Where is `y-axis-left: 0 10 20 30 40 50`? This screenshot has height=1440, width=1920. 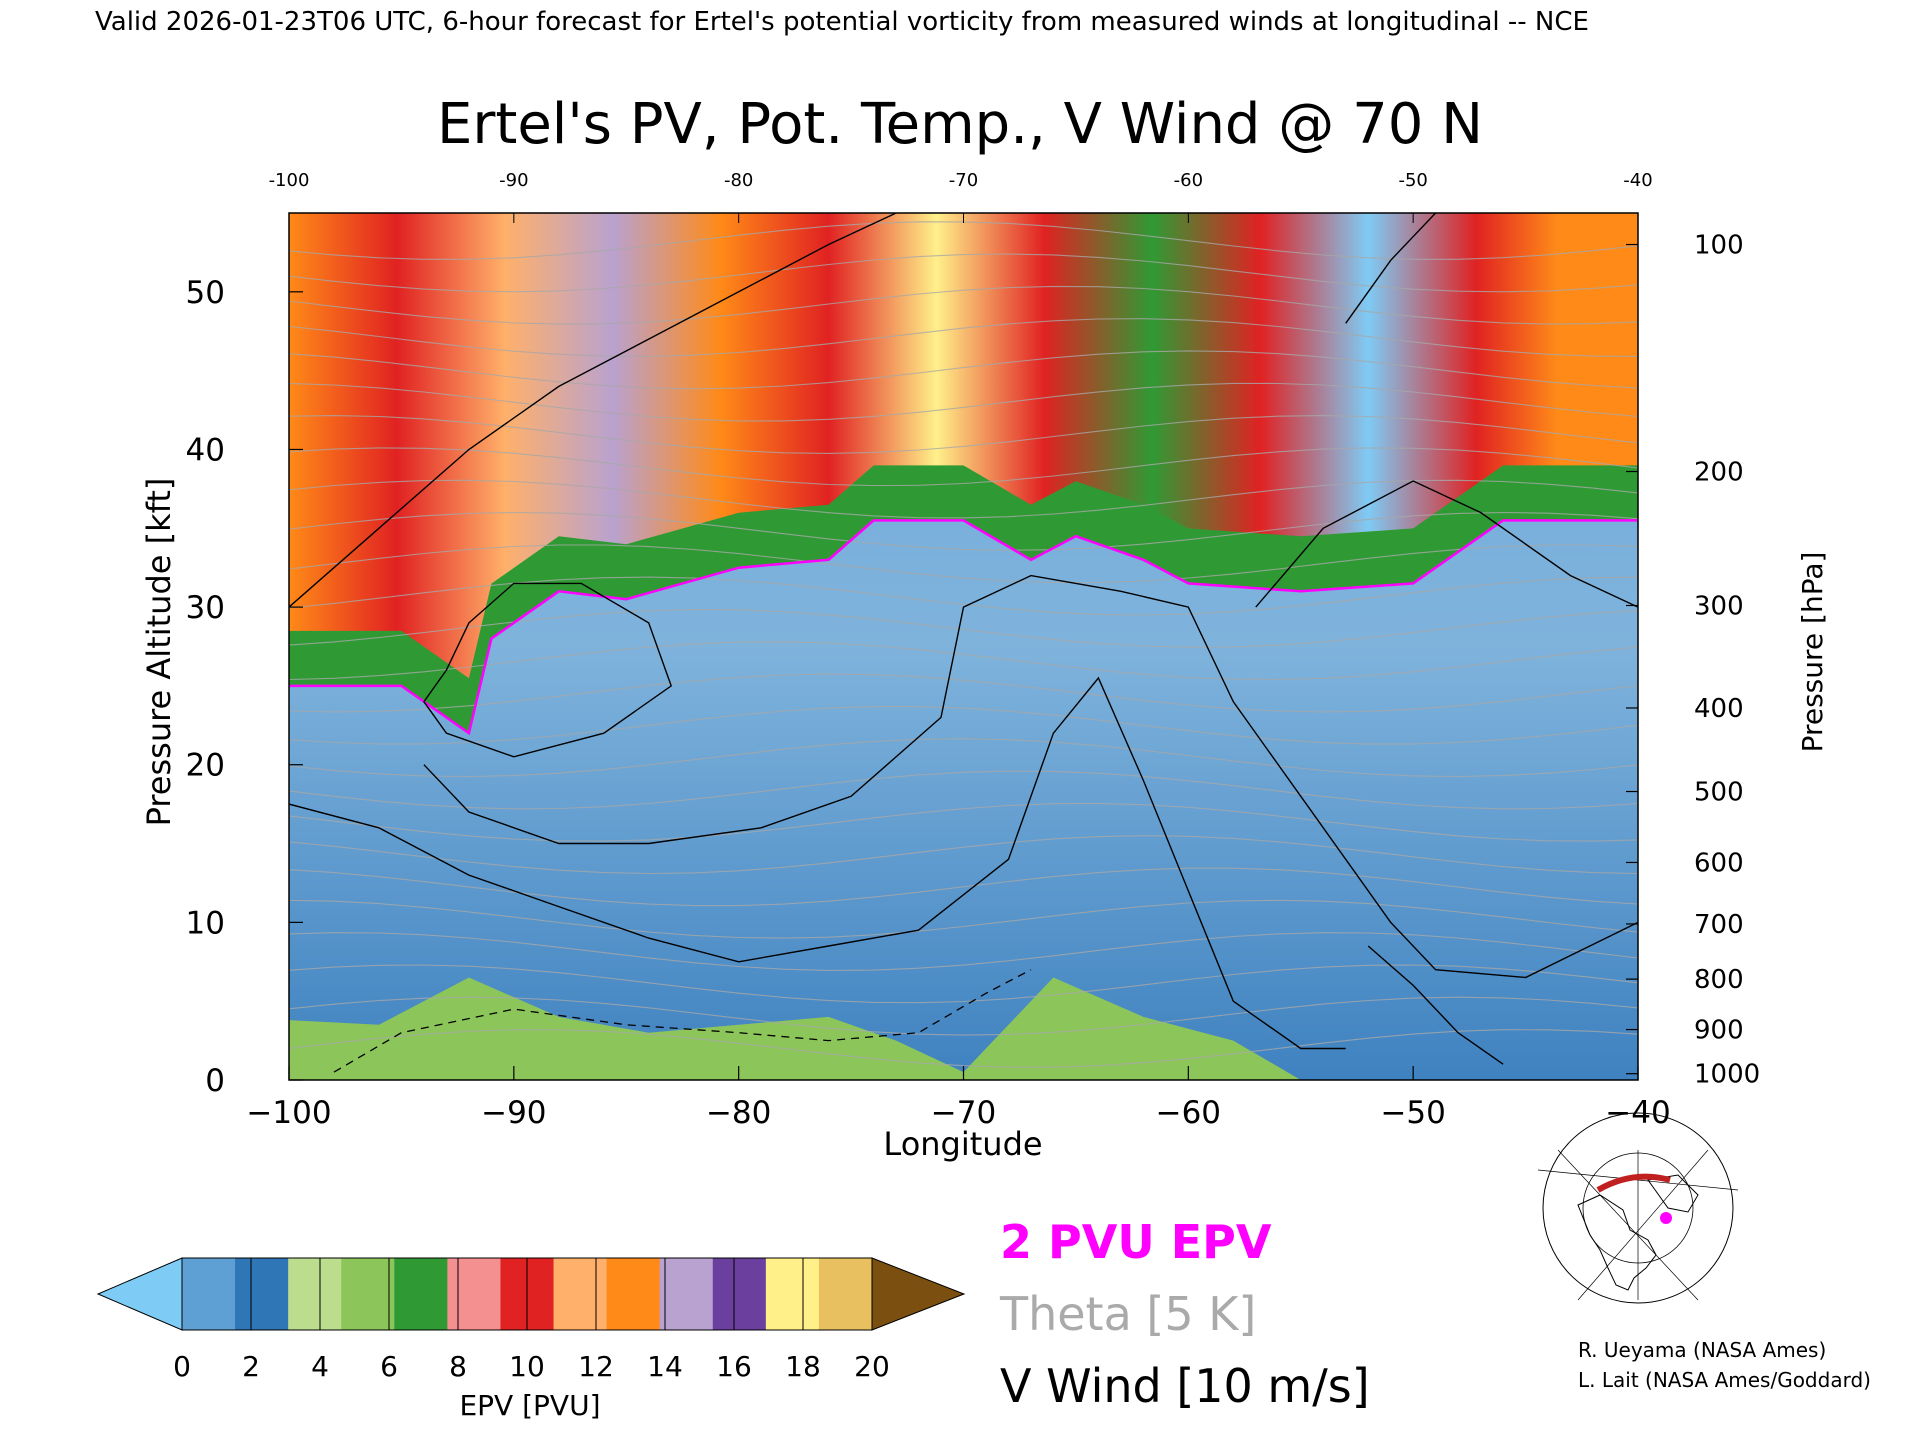 y-axis-left: 0 10 20 30 40 50 is located at coordinates (244, 687).